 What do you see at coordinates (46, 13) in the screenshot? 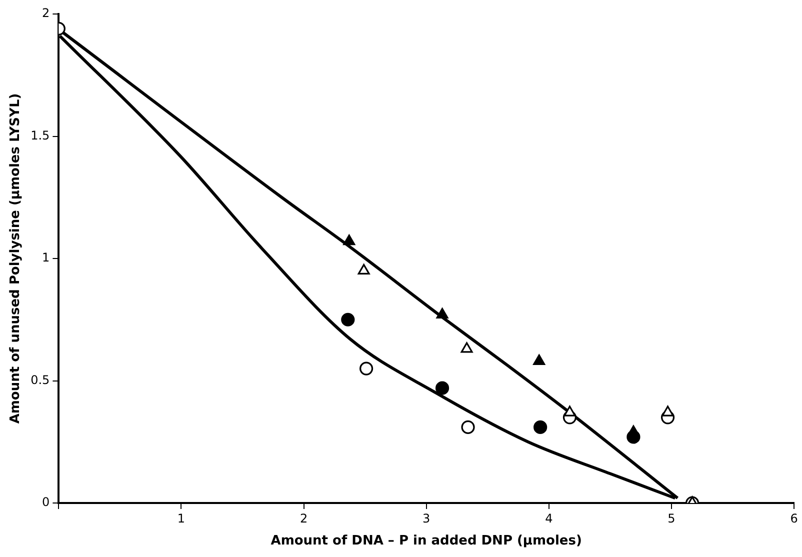
I see `y-tick-label: 2` at bounding box center [46, 13].